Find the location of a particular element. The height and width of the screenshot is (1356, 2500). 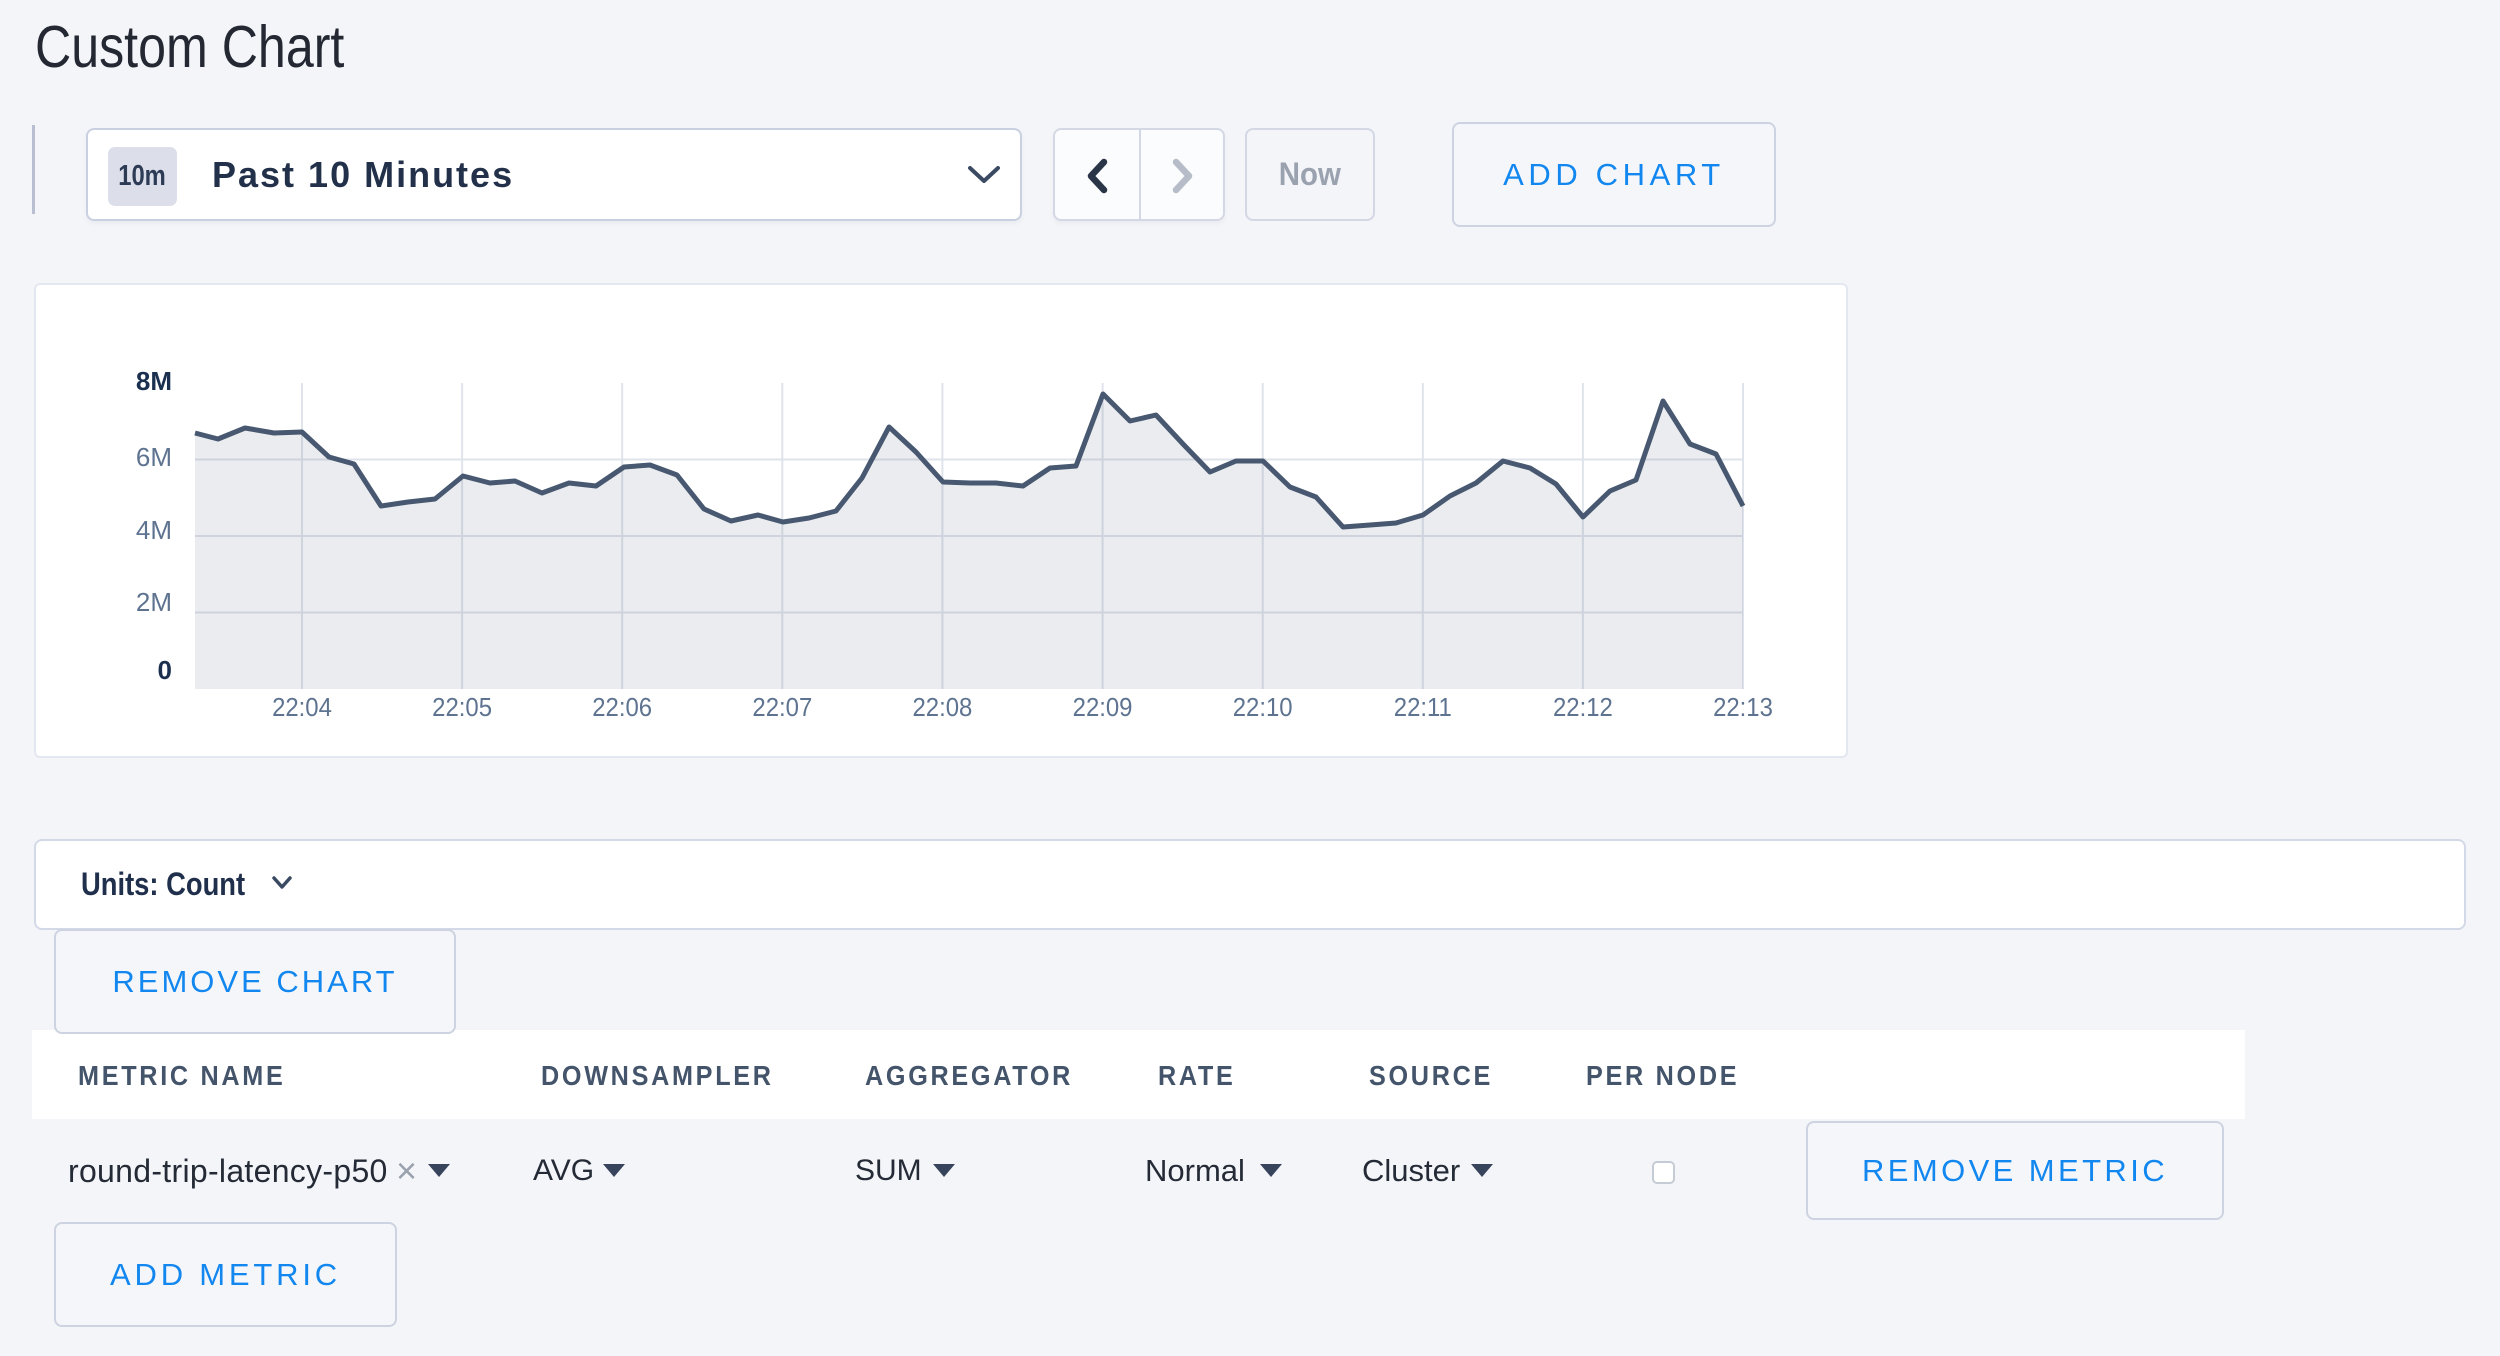

svg-text: 22:09 is located at coordinates (1103, 707).